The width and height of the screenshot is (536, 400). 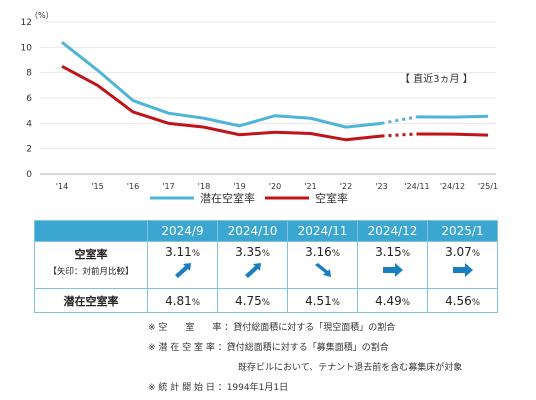 What do you see at coordinates (91, 265) in the screenshot?
I see `vacancy-row-label: 空室率 【矢印：対前月比較】` at bounding box center [91, 265].